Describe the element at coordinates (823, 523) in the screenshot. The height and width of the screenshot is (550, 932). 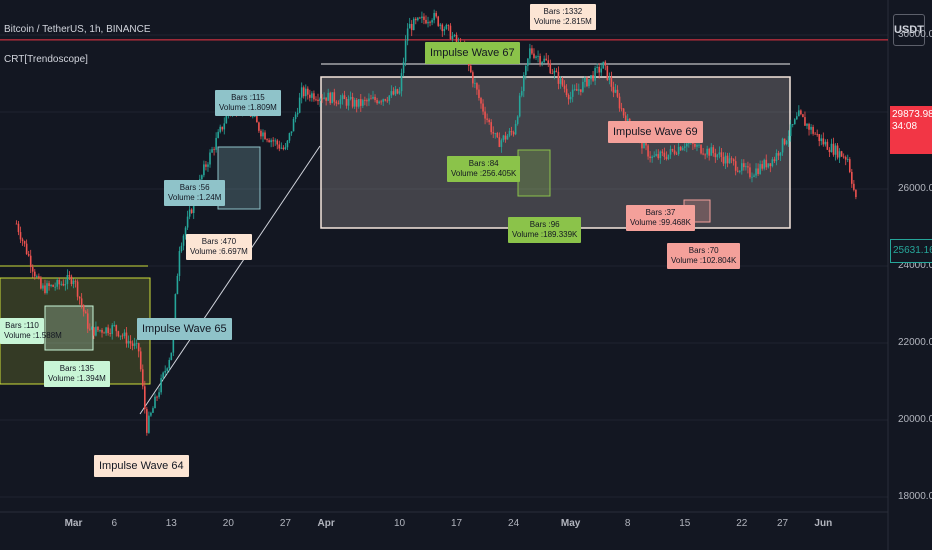
I see `time-axis-label: Jun` at that location.